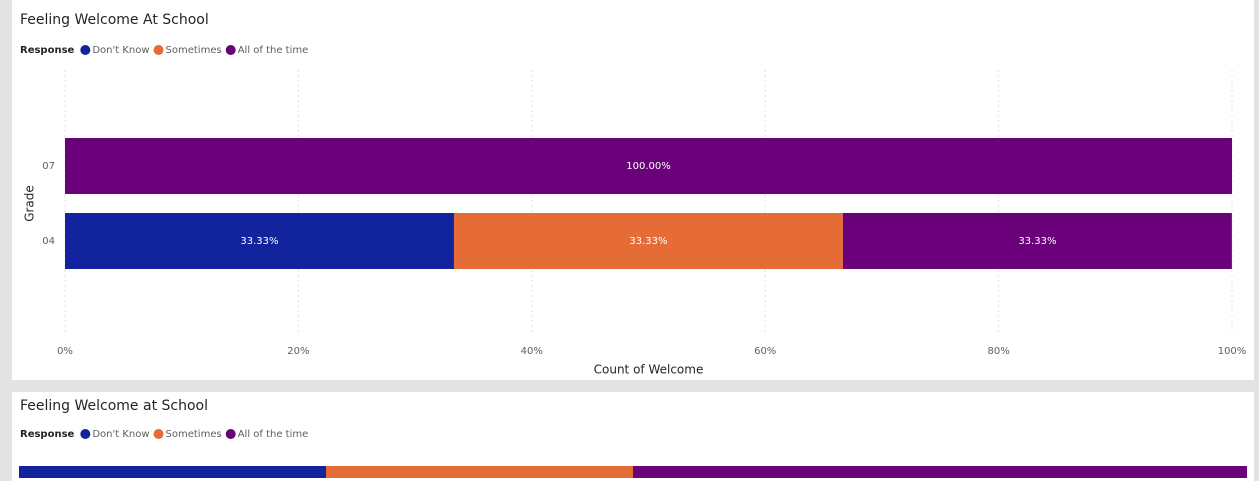  Describe the element at coordinates (532, 351) in the screenshot. I see `x-tick-label: 40%` at that location.